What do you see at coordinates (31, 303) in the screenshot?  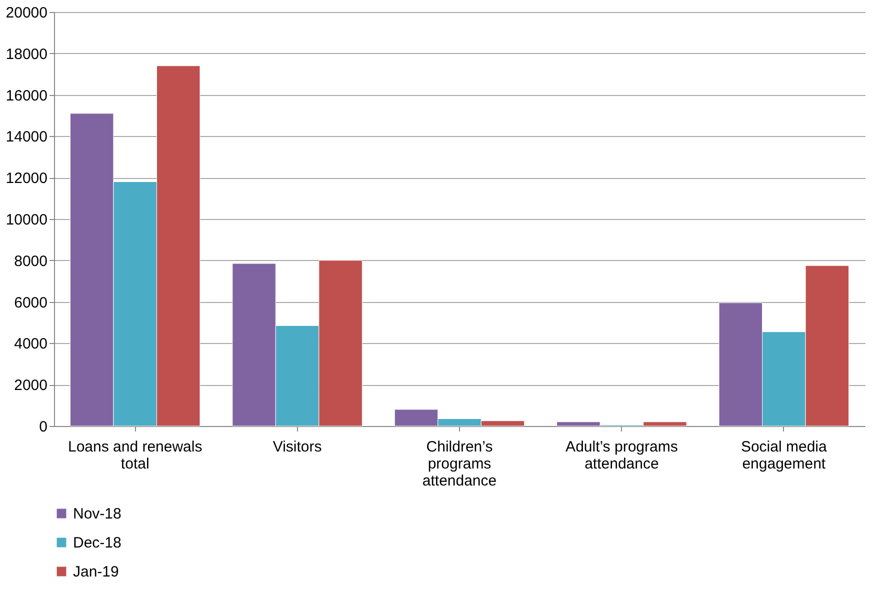 I see `y-tick-label: 6000` at bounding box center [31, 303].